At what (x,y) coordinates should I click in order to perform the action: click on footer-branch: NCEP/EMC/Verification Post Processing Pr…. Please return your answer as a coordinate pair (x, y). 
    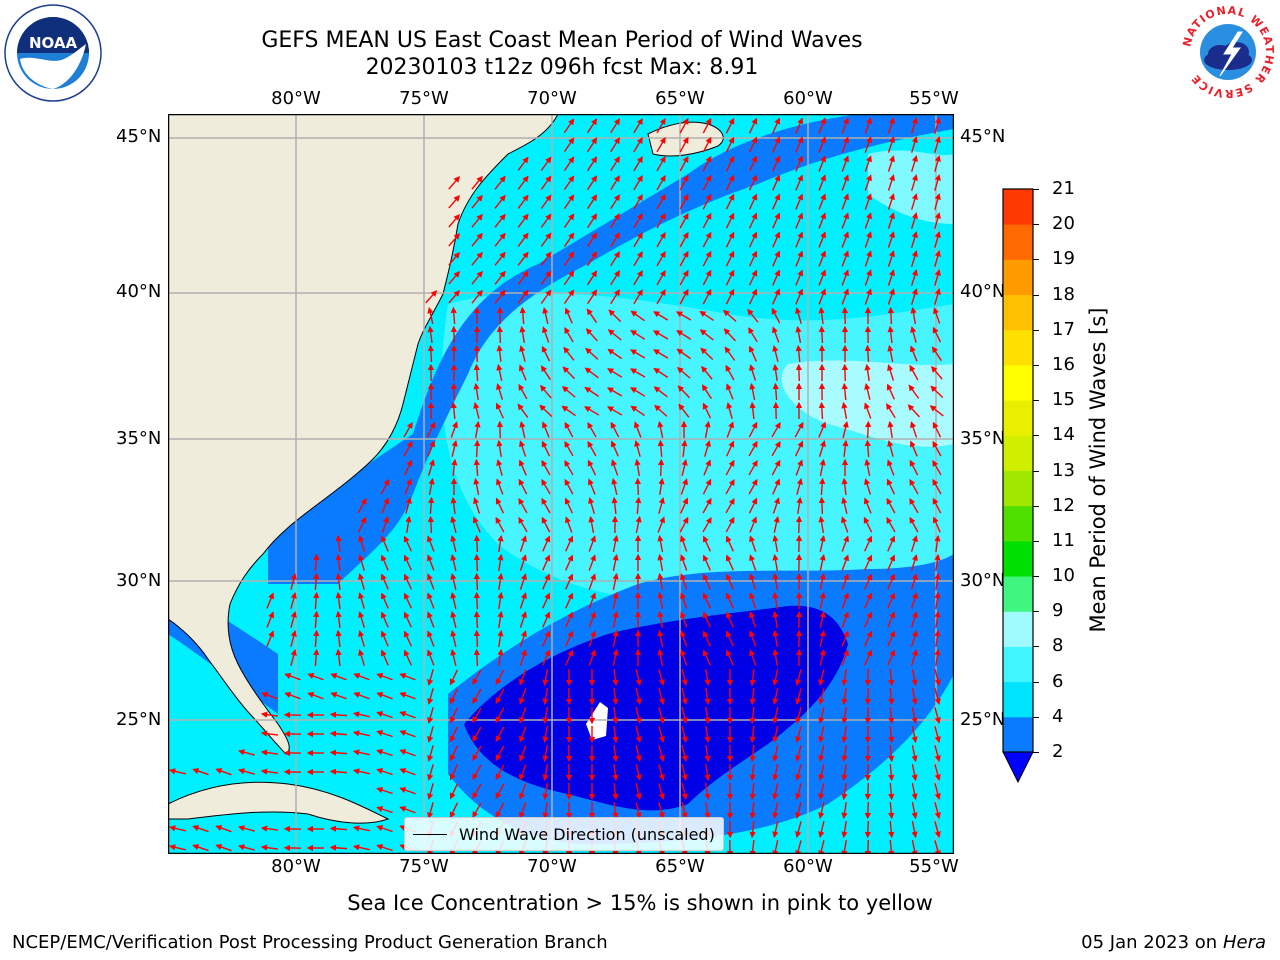
    Looking at the image, I should click on (310, 942).